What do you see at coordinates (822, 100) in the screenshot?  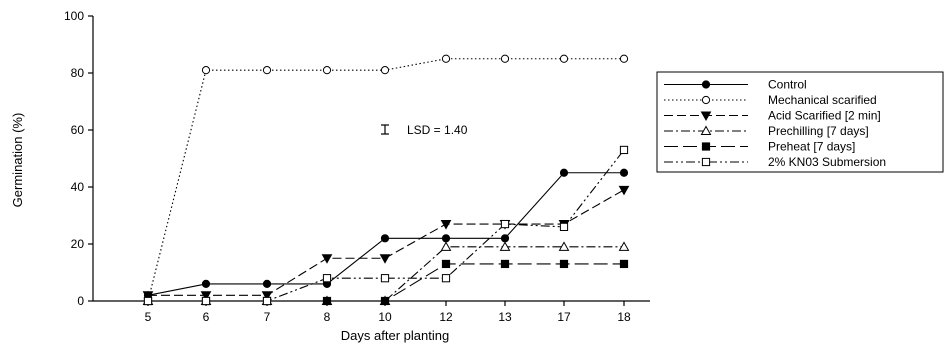 I see `legend-label: Mechanical scarified` at bounding box center [822, 100].